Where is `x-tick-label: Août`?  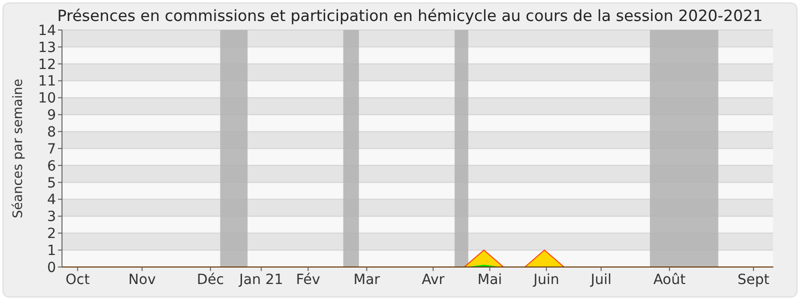
x-tick-label: Août is located at coordinates (669, 280).